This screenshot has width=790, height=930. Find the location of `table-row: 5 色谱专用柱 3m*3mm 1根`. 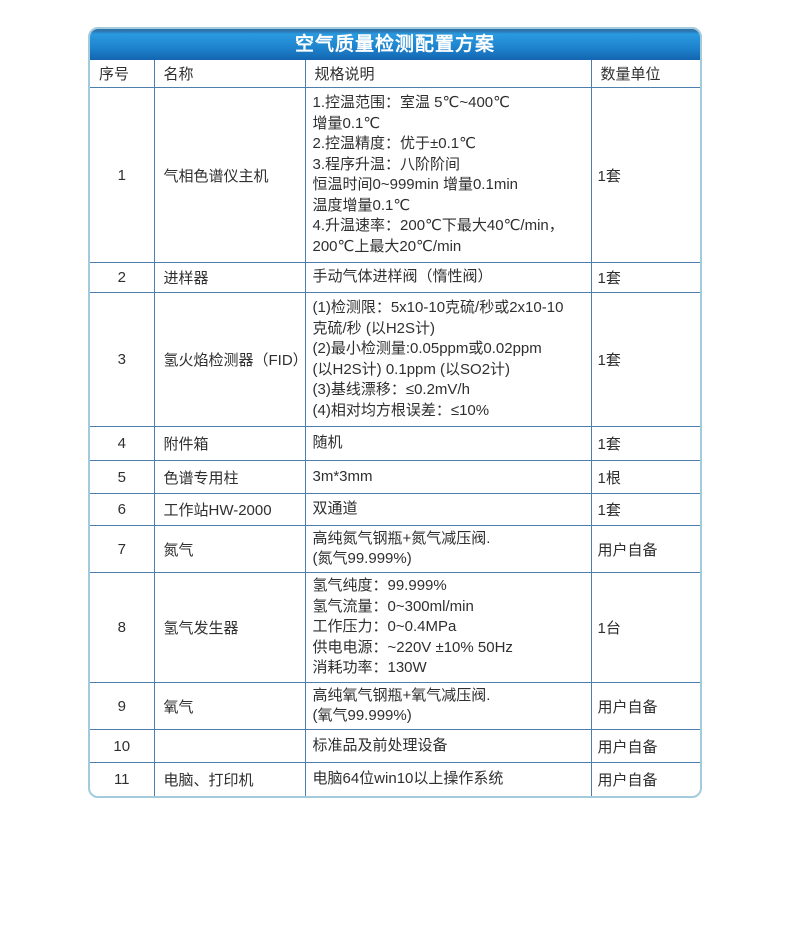

table-row: 5 色谱专用柱 3m*3mm 1根 is located at coordinates (395, 477).